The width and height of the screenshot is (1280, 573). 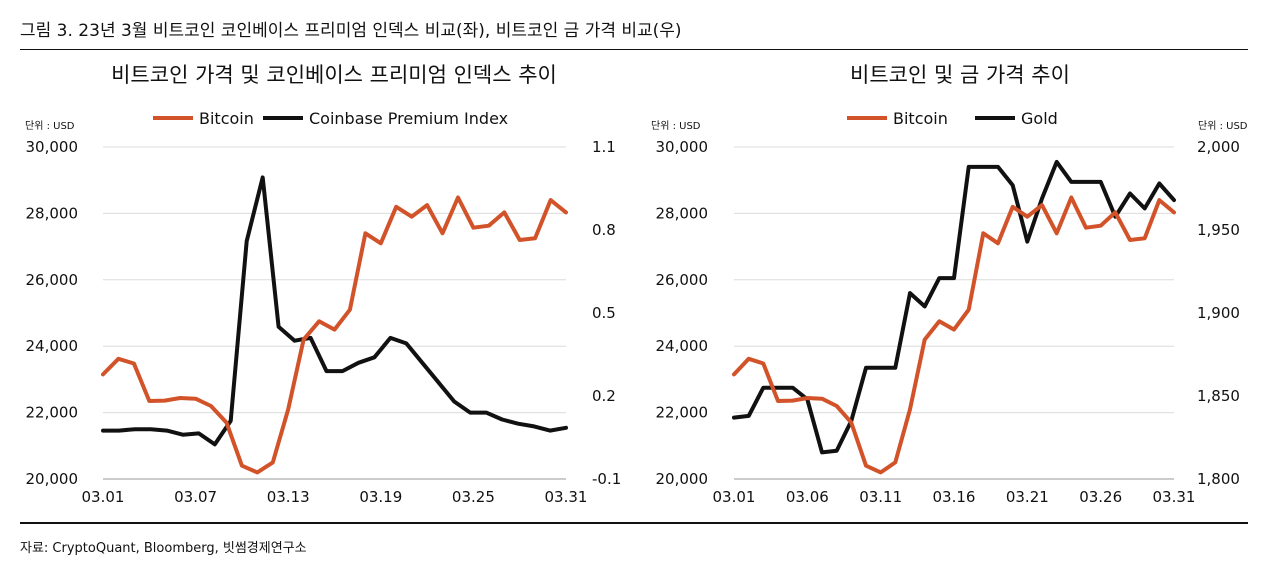 What do you see at coordinates (408, 118) in the screenshot?
I see `chart1-legend-label: Coinbase Premium Index` at bounding box center [408, 118].